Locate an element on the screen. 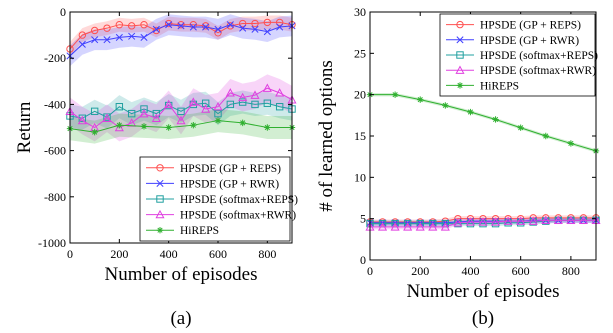 This screenshot has width=613, height=333. legend-label: HPSDE (softmax+RWR) is located at coordinates (238, 216).